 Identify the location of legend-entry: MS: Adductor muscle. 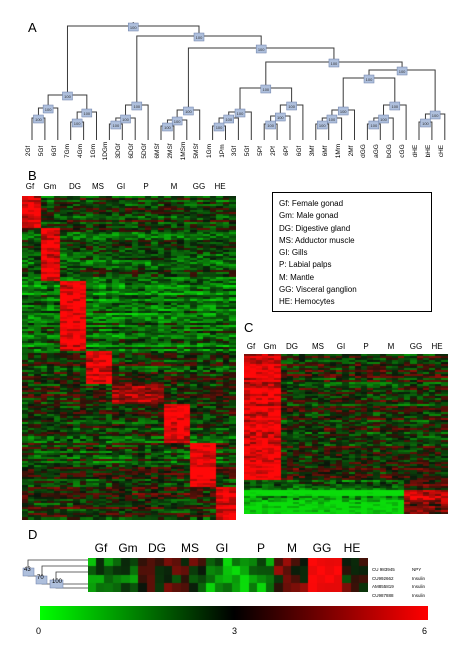
(317, 240).